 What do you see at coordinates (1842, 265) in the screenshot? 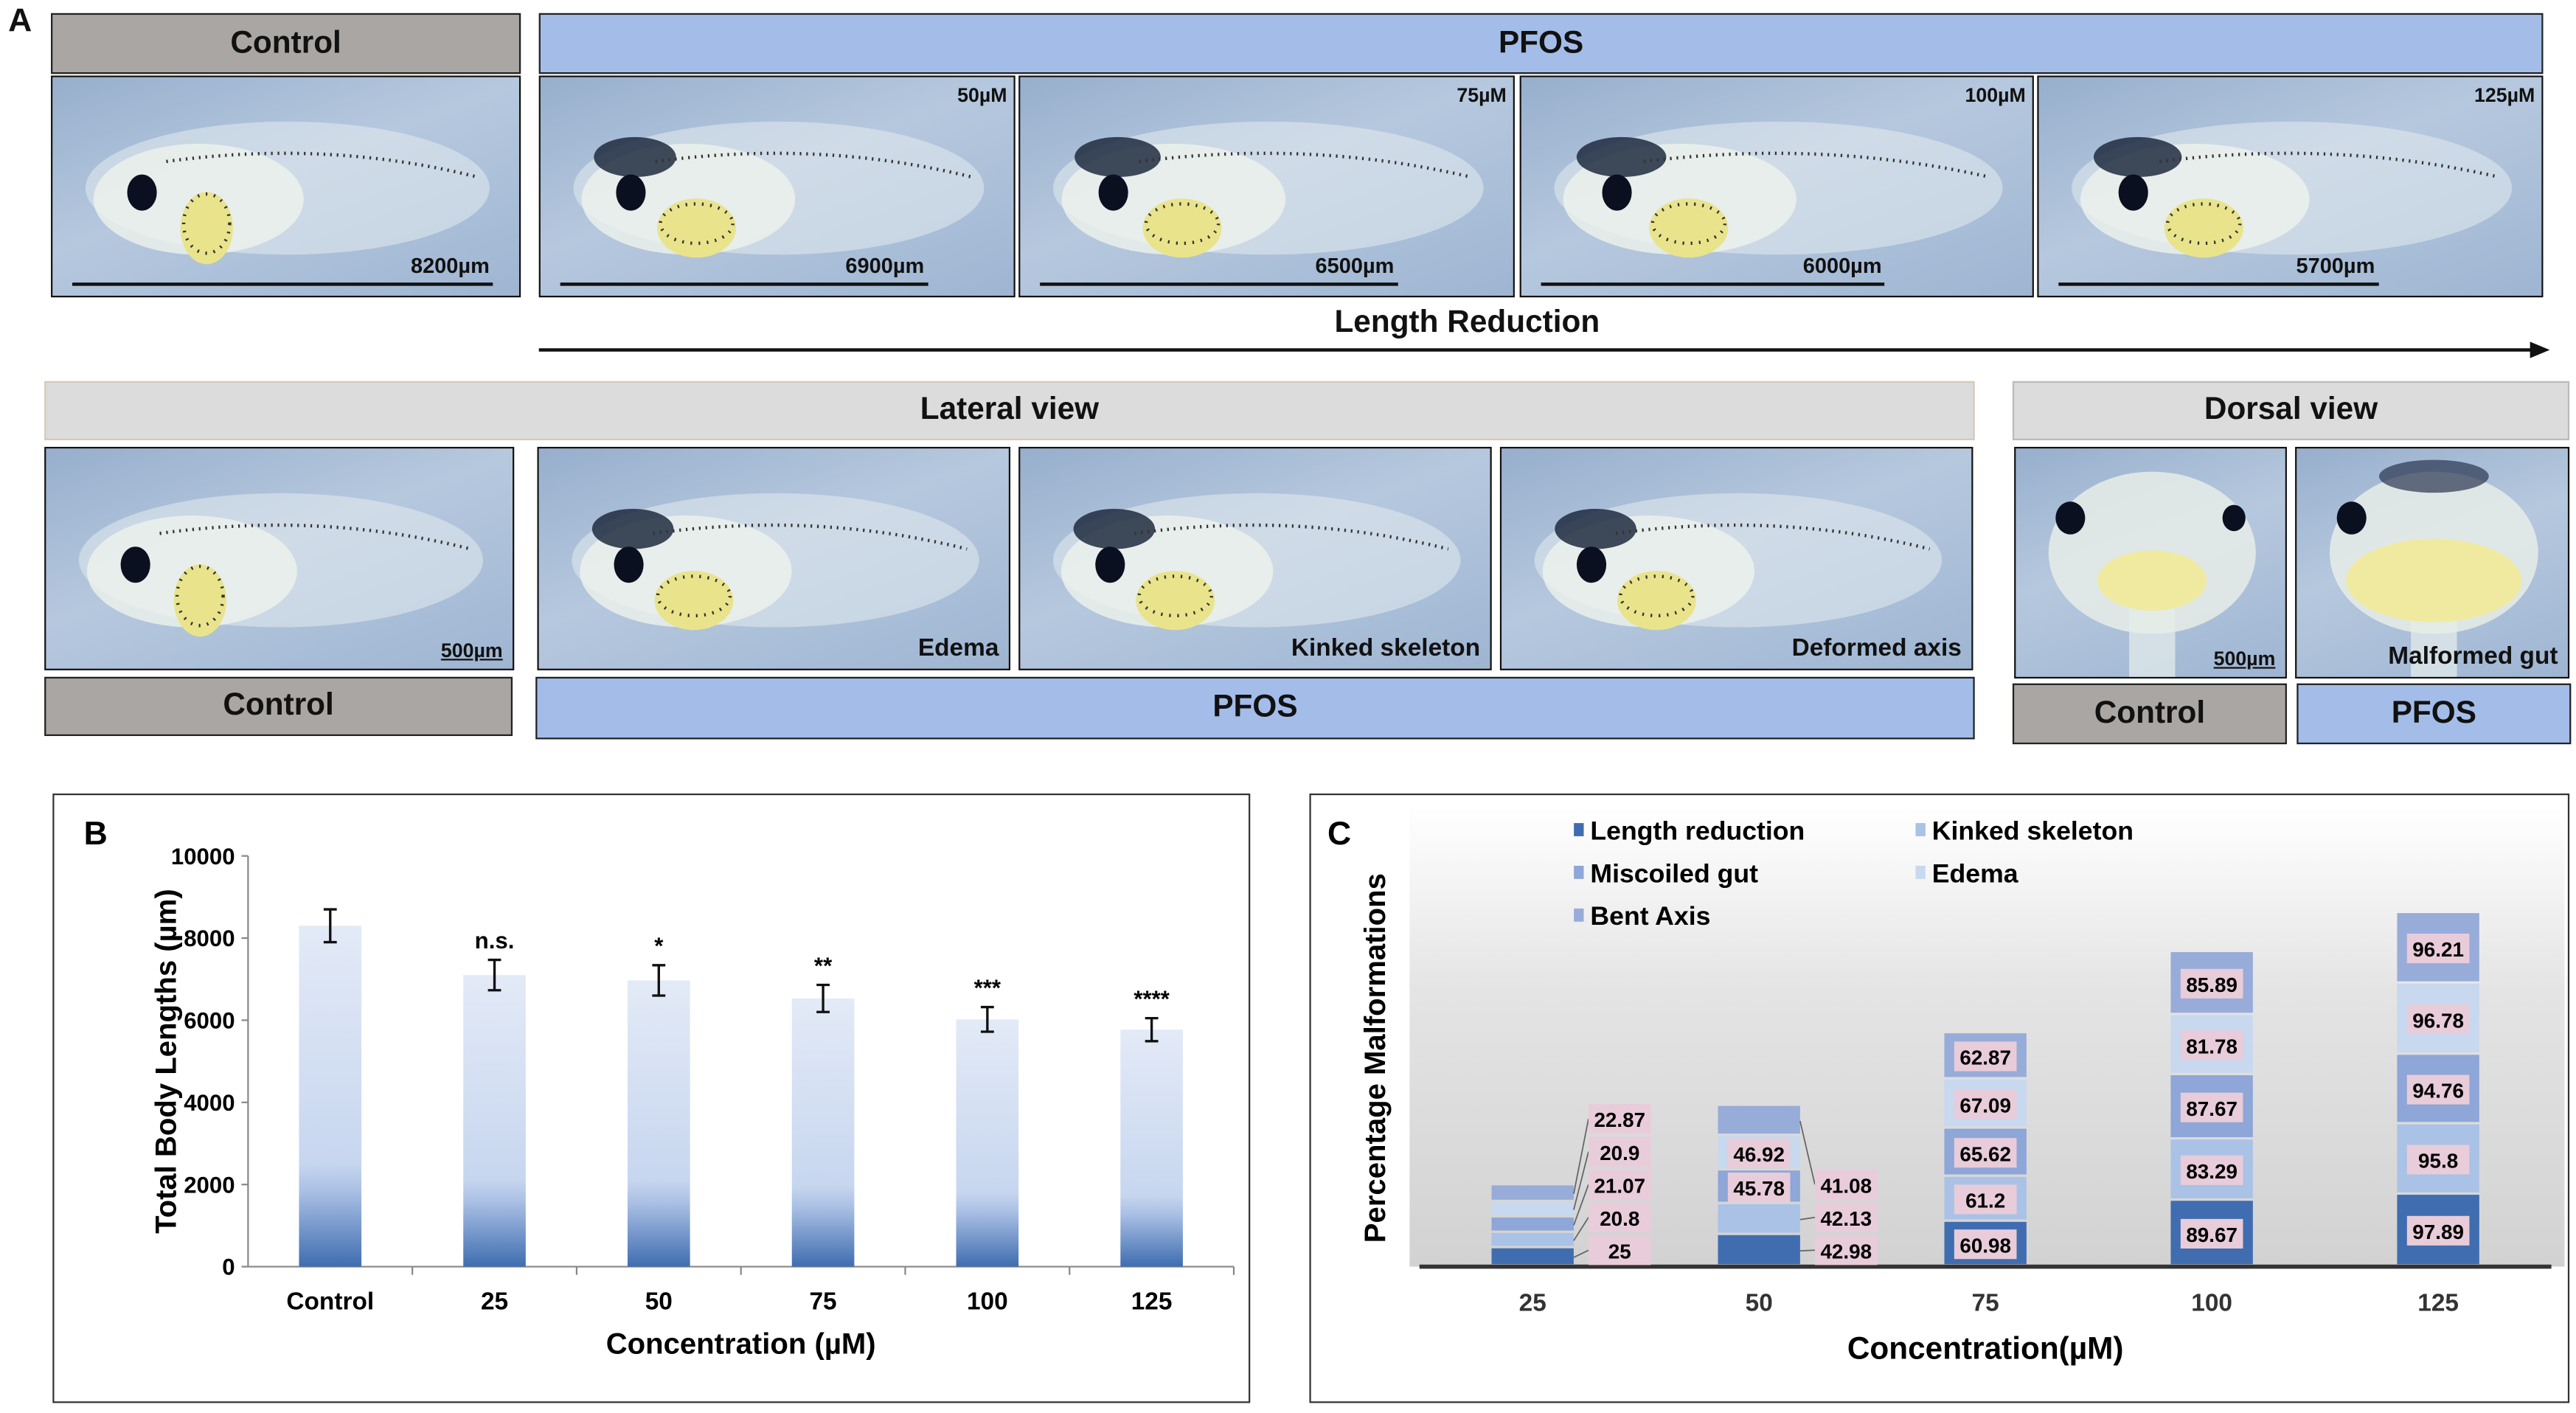
I see `scale-bar-label: 6000µm` at bounding box center [1842, 265].